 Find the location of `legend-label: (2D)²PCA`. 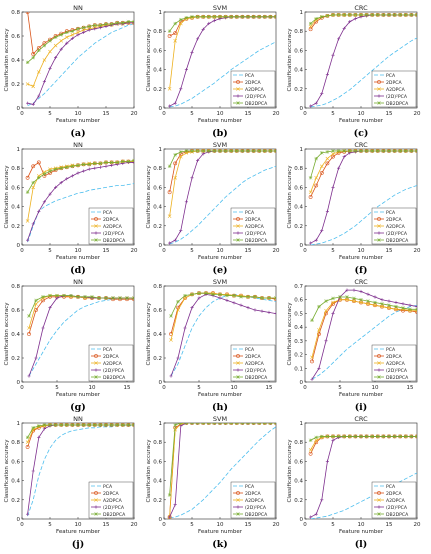

legend-label: (2D)²PCA is located at coordinates (114, 508).